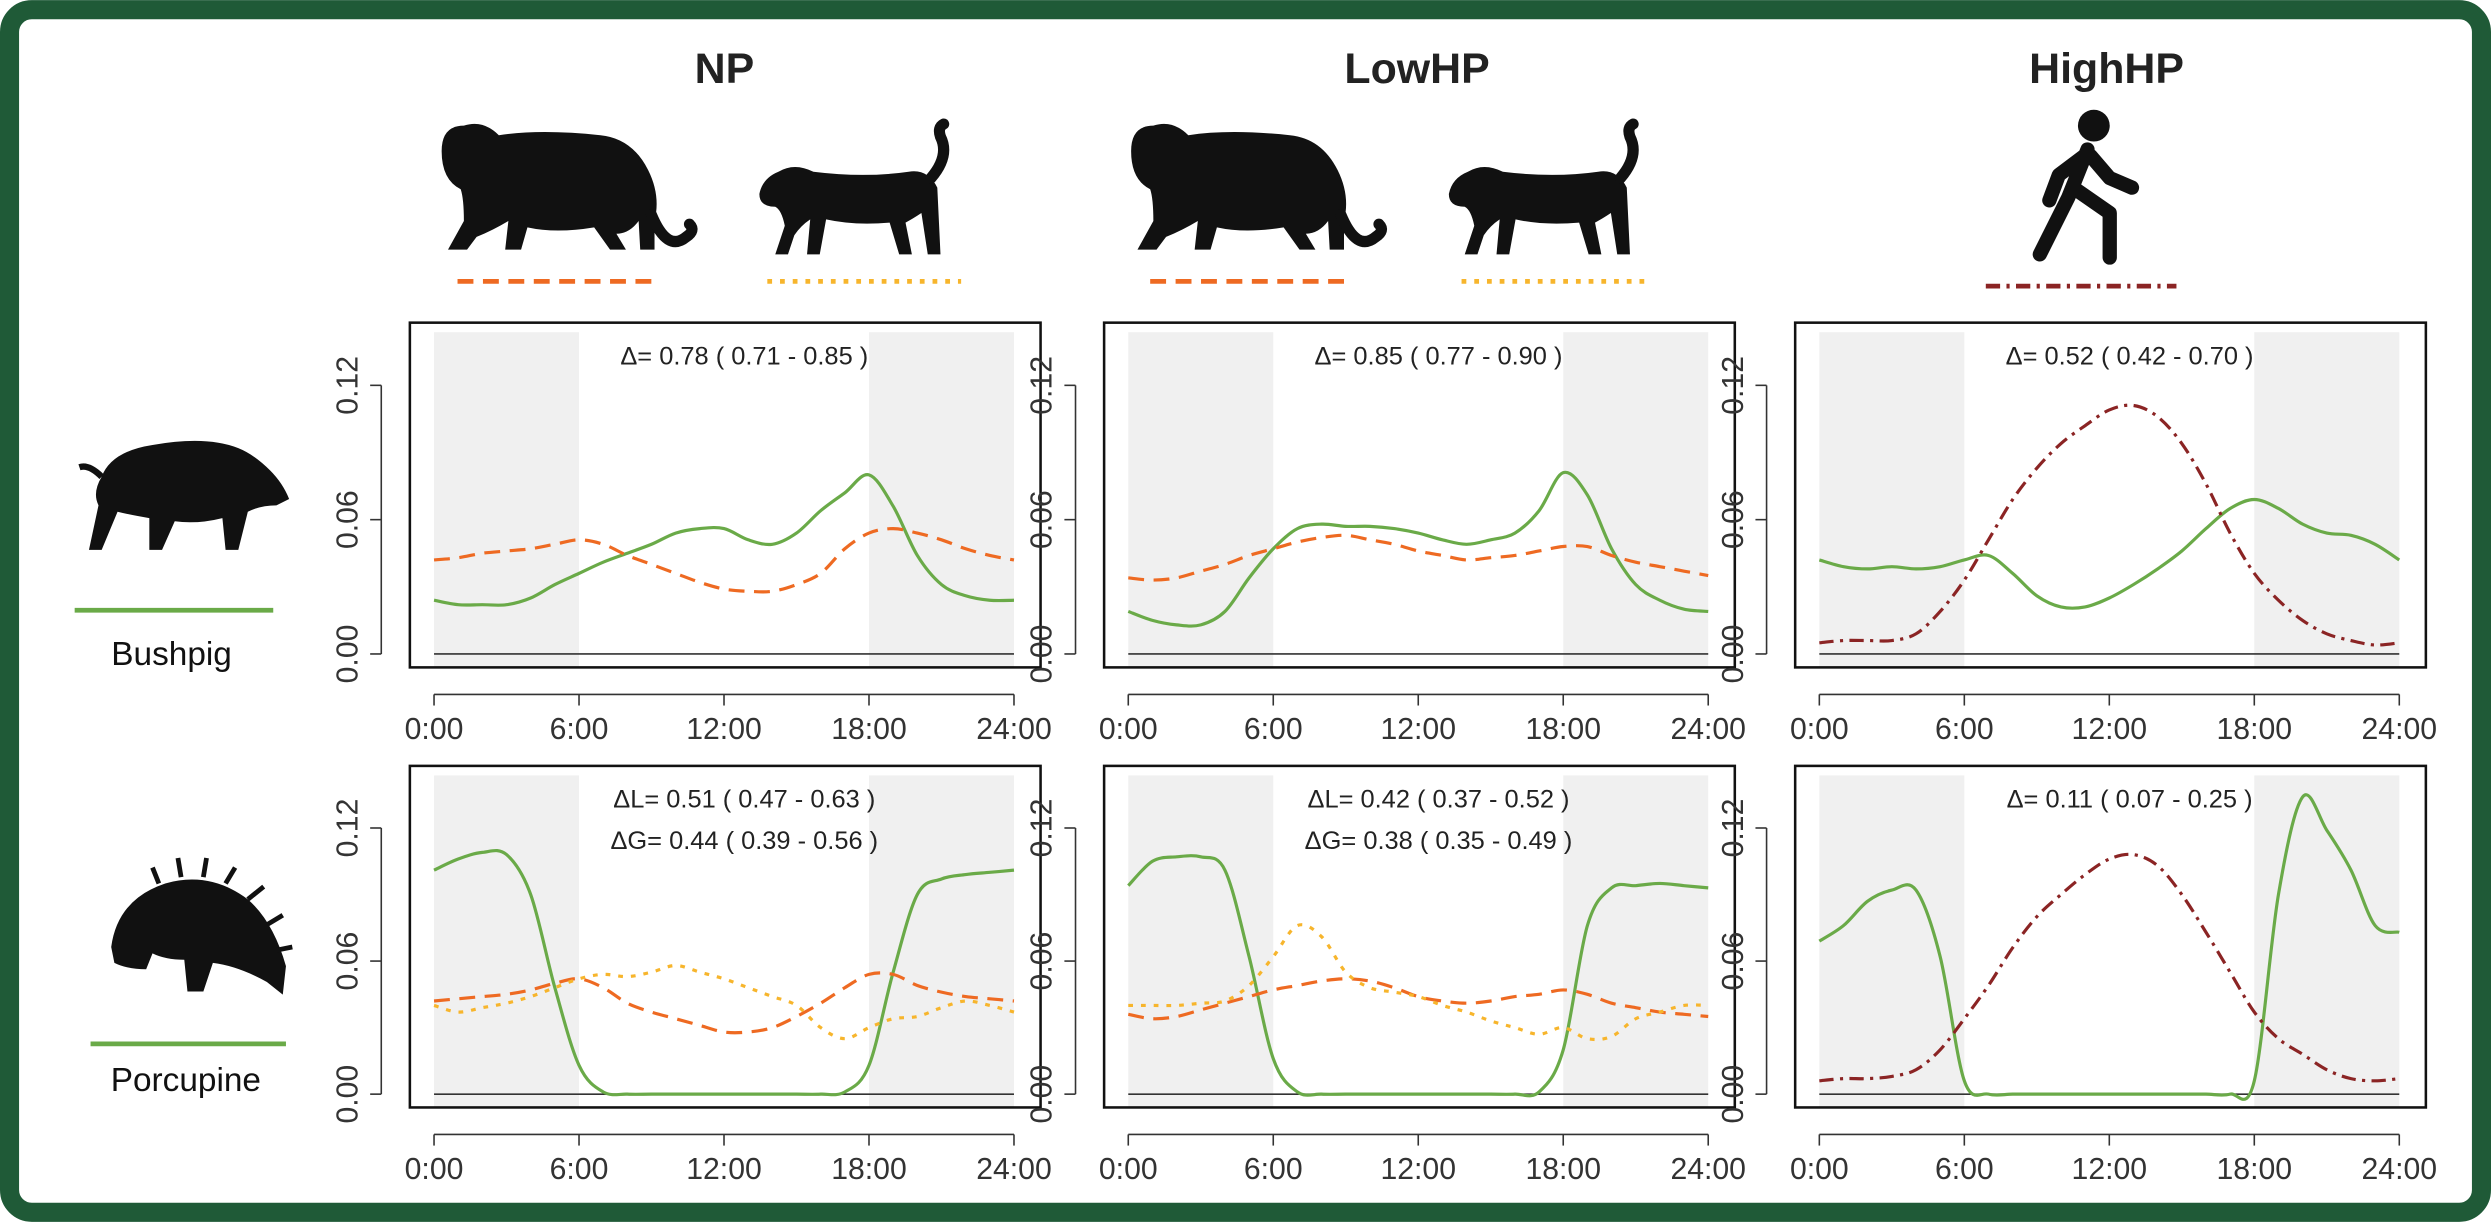 The image size is (2491, 1222). What do you see at coordinates (1439, 841) in the screenshot?
I see `overlap-annotation: ΔG= 0.38 ( 0.35 - 0.49 )` at bounding box center [1439, 841].